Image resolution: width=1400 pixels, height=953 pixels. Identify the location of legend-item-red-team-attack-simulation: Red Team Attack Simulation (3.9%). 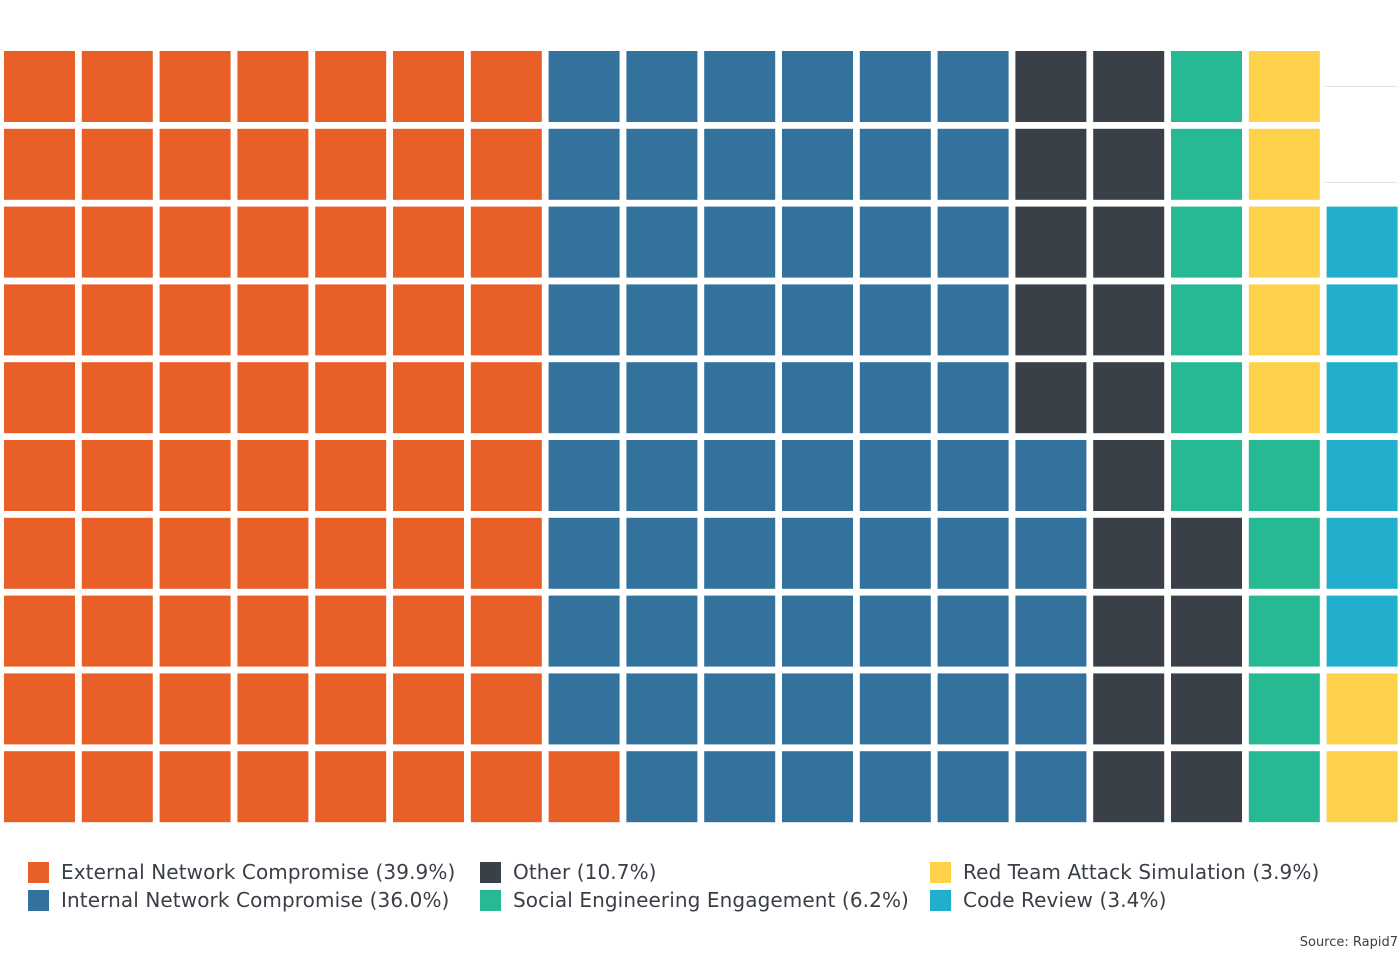
(1124, 872).